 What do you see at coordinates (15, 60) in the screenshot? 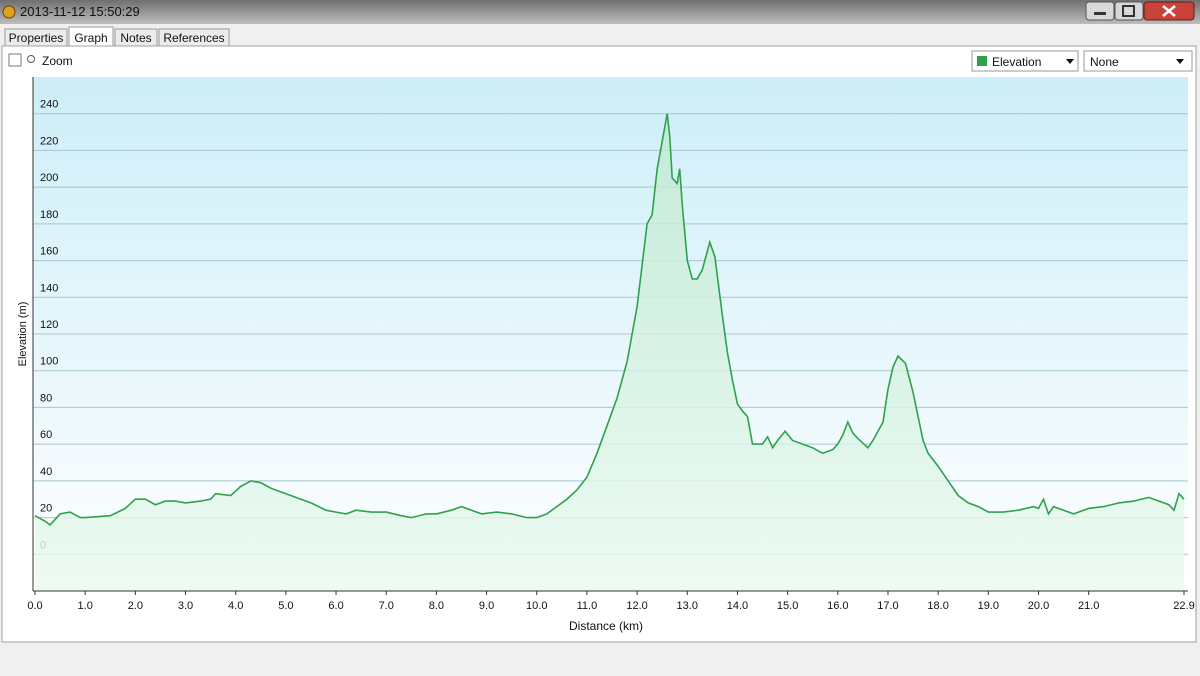
I see `zoom-checkbox` at bounding box center [15, 60].